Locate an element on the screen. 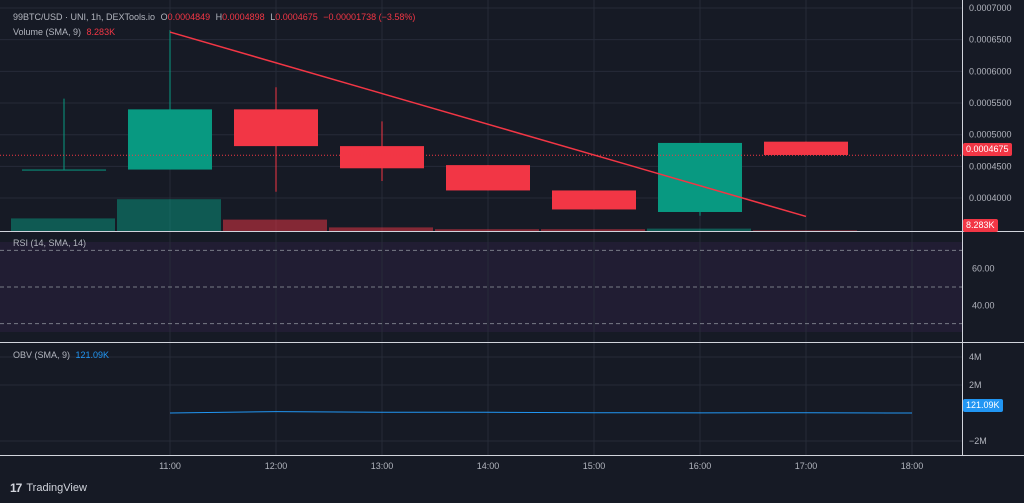 The image size is (1024, 503). change-value: −0.00001738 (−3.58%) is located at coordinates (369, 17).